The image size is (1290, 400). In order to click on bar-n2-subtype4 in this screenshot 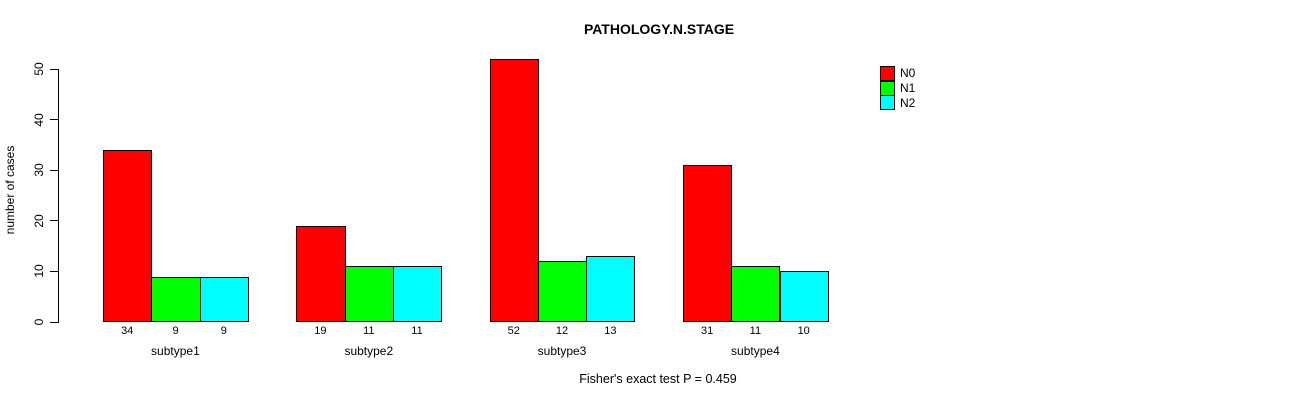, I will do `click(804, 296)`.